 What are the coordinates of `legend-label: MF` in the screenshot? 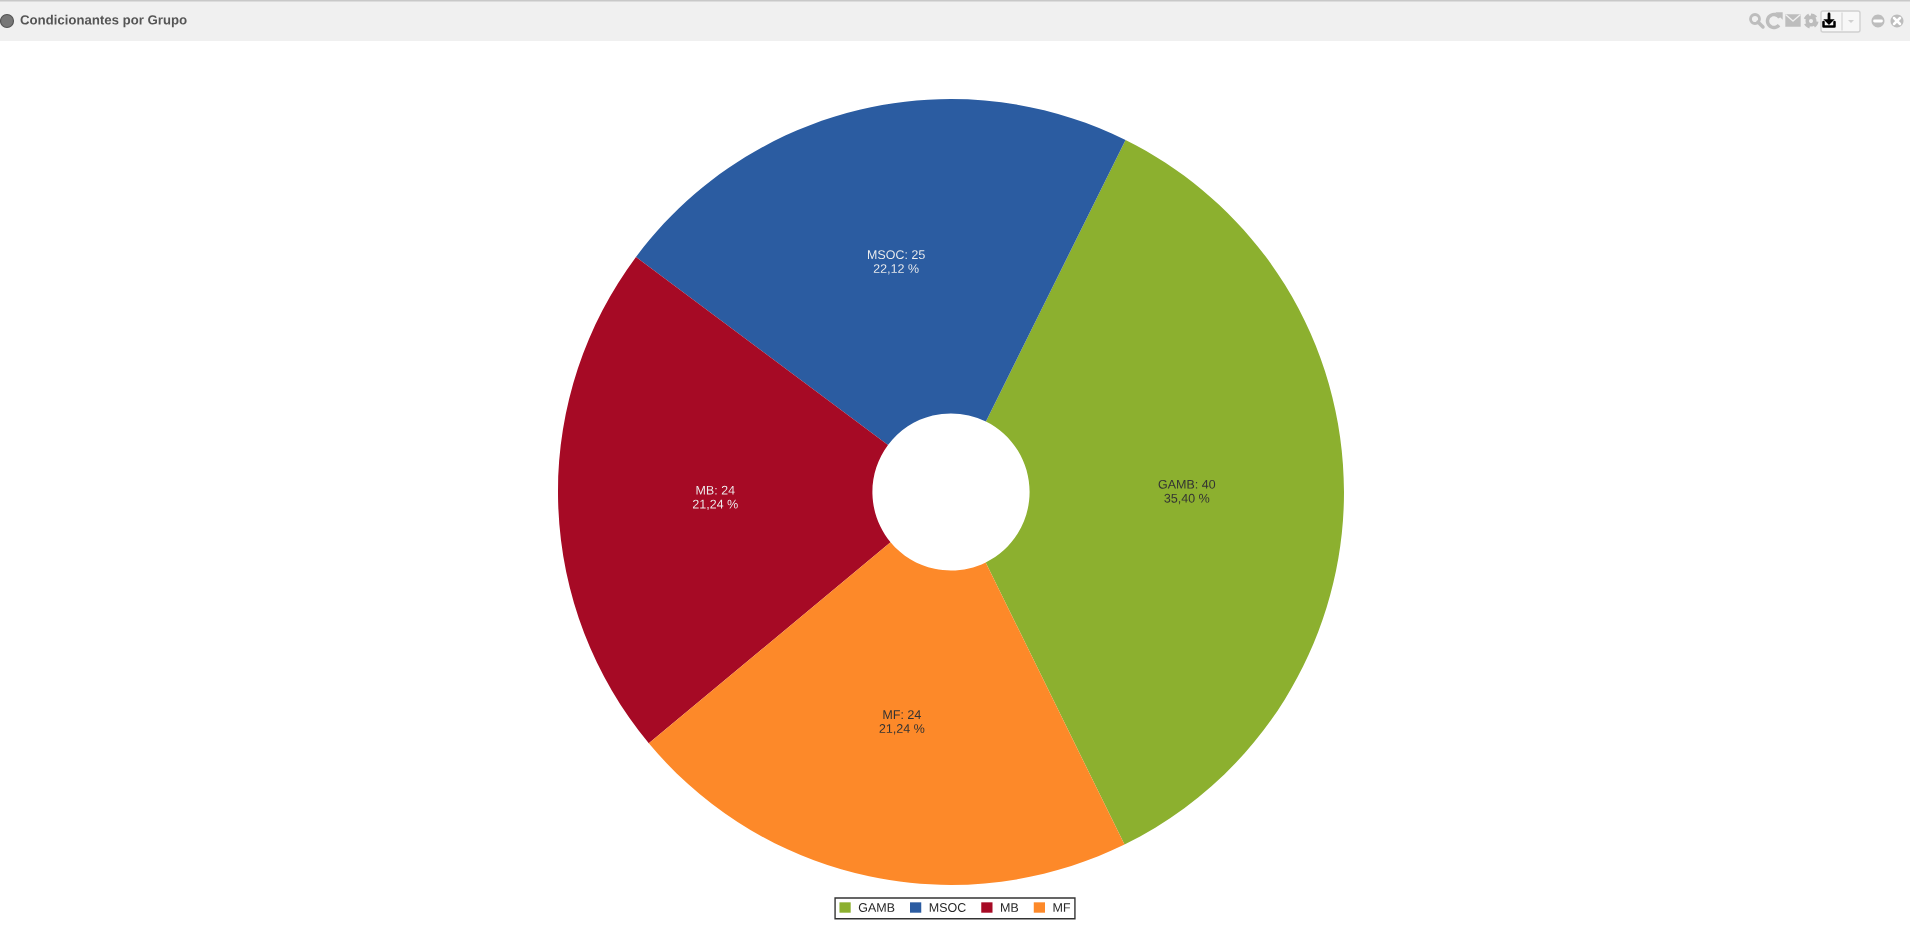 It's located at (1062, 907).